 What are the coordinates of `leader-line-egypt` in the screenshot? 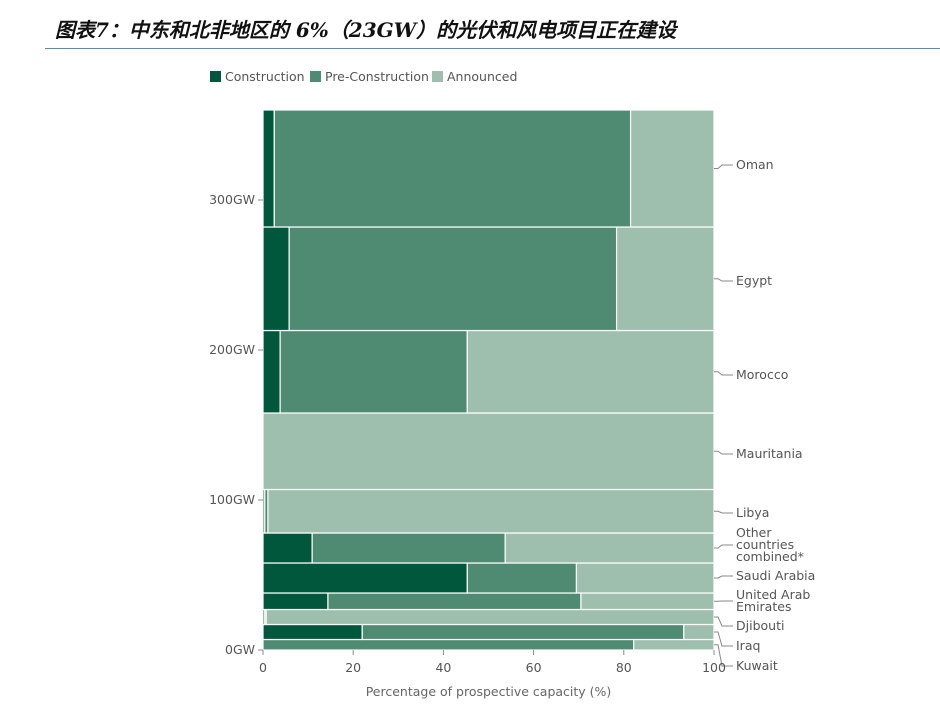 It's located at (723, 280).